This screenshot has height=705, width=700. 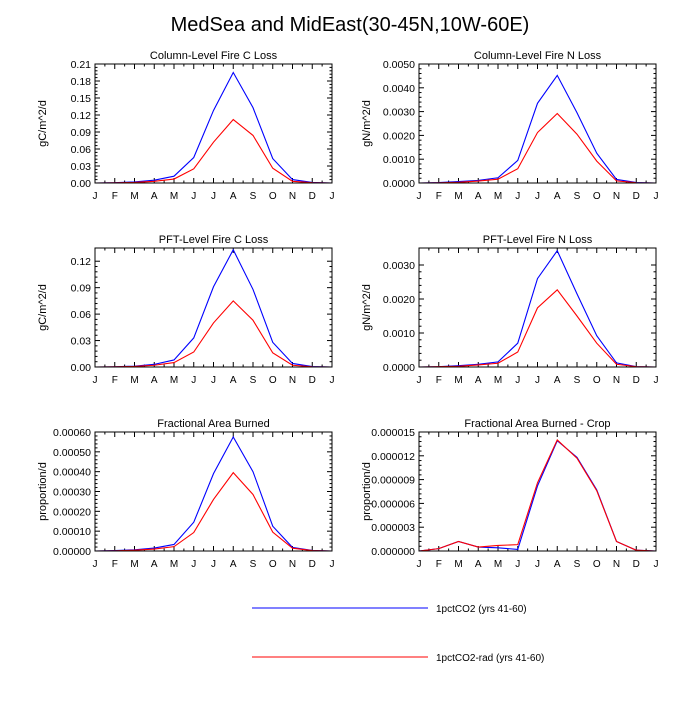 I want to click on panel-title: Fractional Area Burned, so click(x=213, y=424).